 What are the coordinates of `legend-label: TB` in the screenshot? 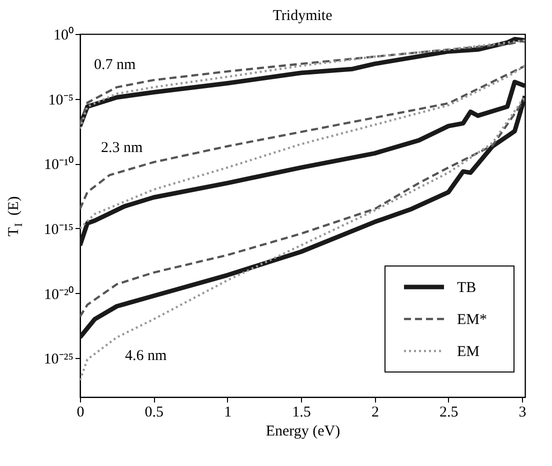 It's located at (466, 288).